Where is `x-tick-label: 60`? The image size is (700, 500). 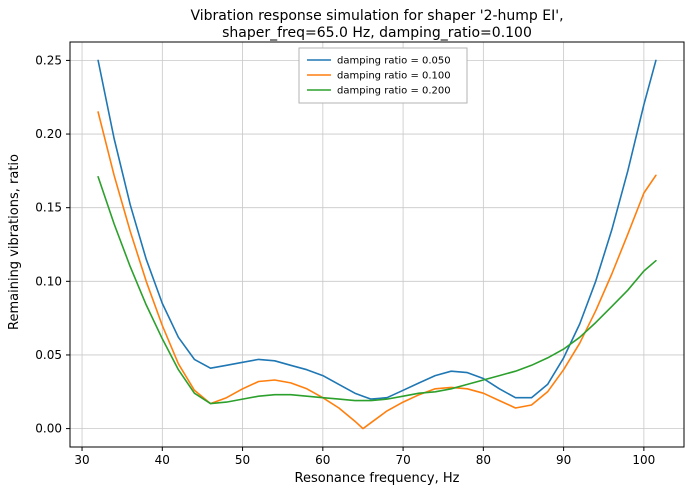 x-tick-label: 60 is located at coordinates (322, 460).